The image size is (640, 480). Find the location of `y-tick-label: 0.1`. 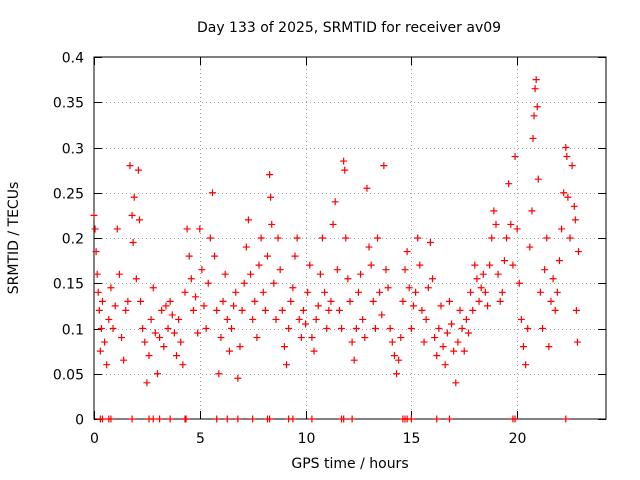

y-tick-label: 0.1 is located at coordinates (73, 331).